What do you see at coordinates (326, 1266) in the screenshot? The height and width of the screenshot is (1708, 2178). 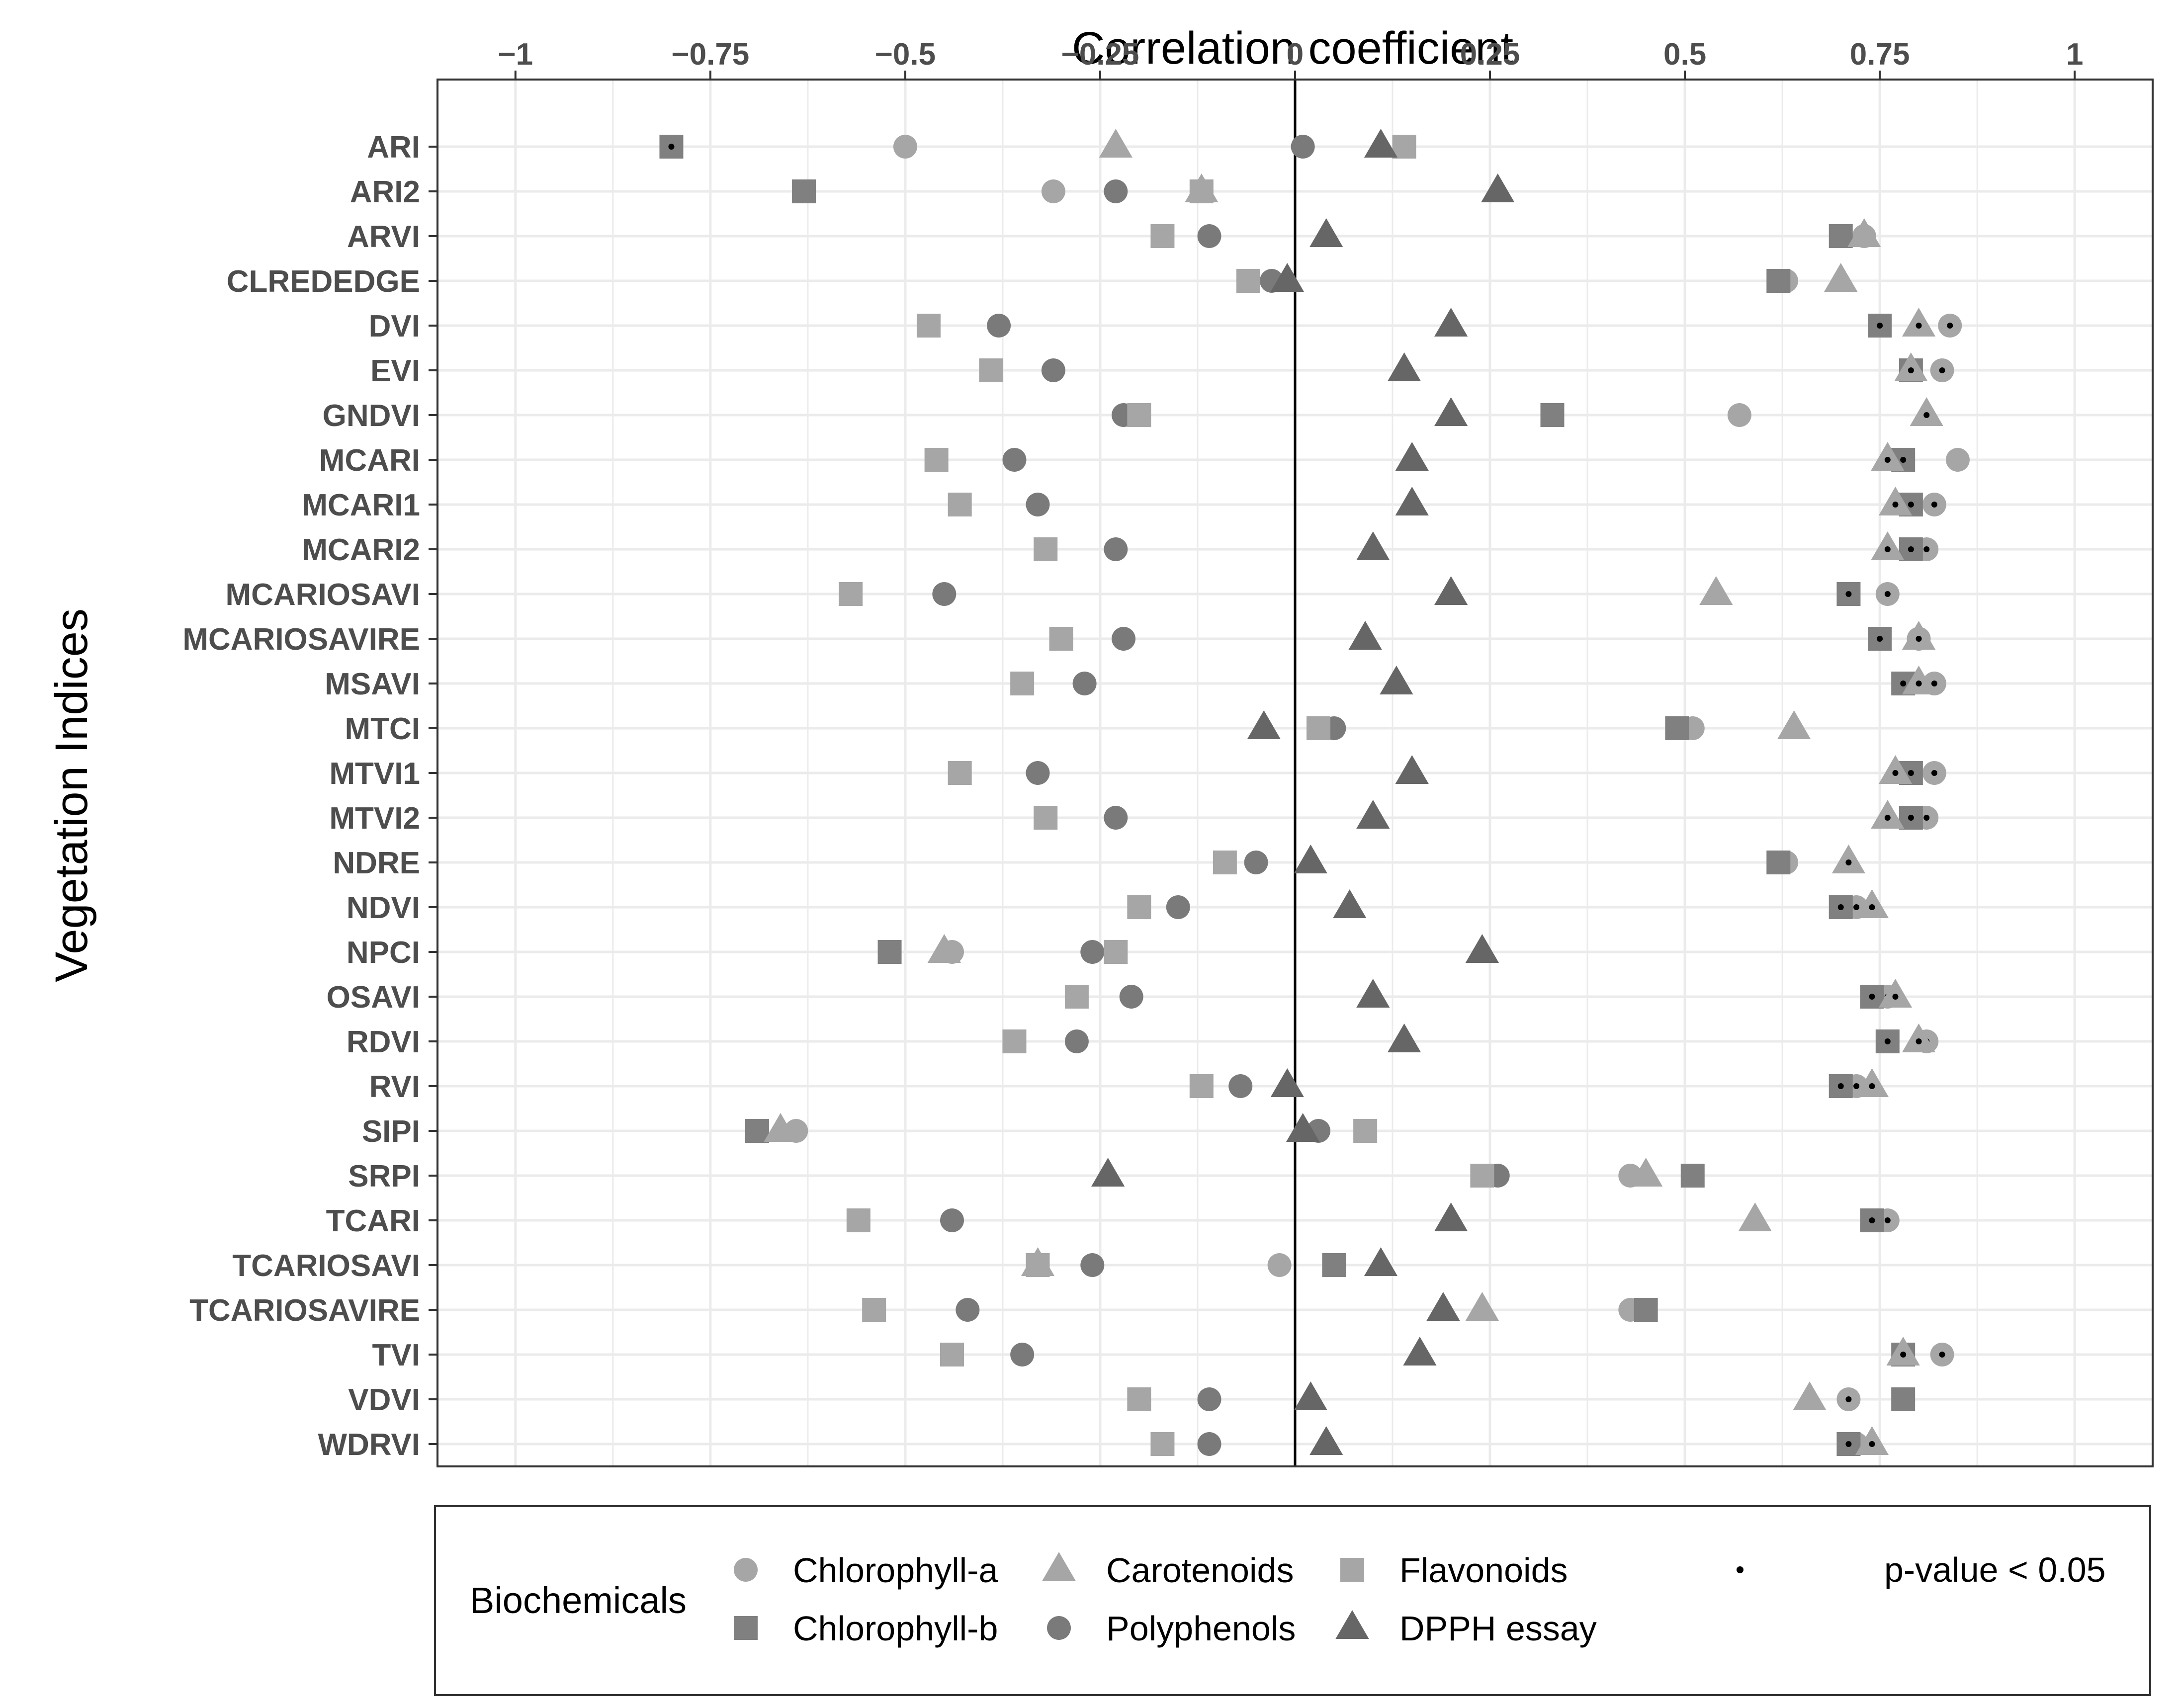 I see `y-tick-label: TCARIOSAVI` at bounding box center [326, 1266].